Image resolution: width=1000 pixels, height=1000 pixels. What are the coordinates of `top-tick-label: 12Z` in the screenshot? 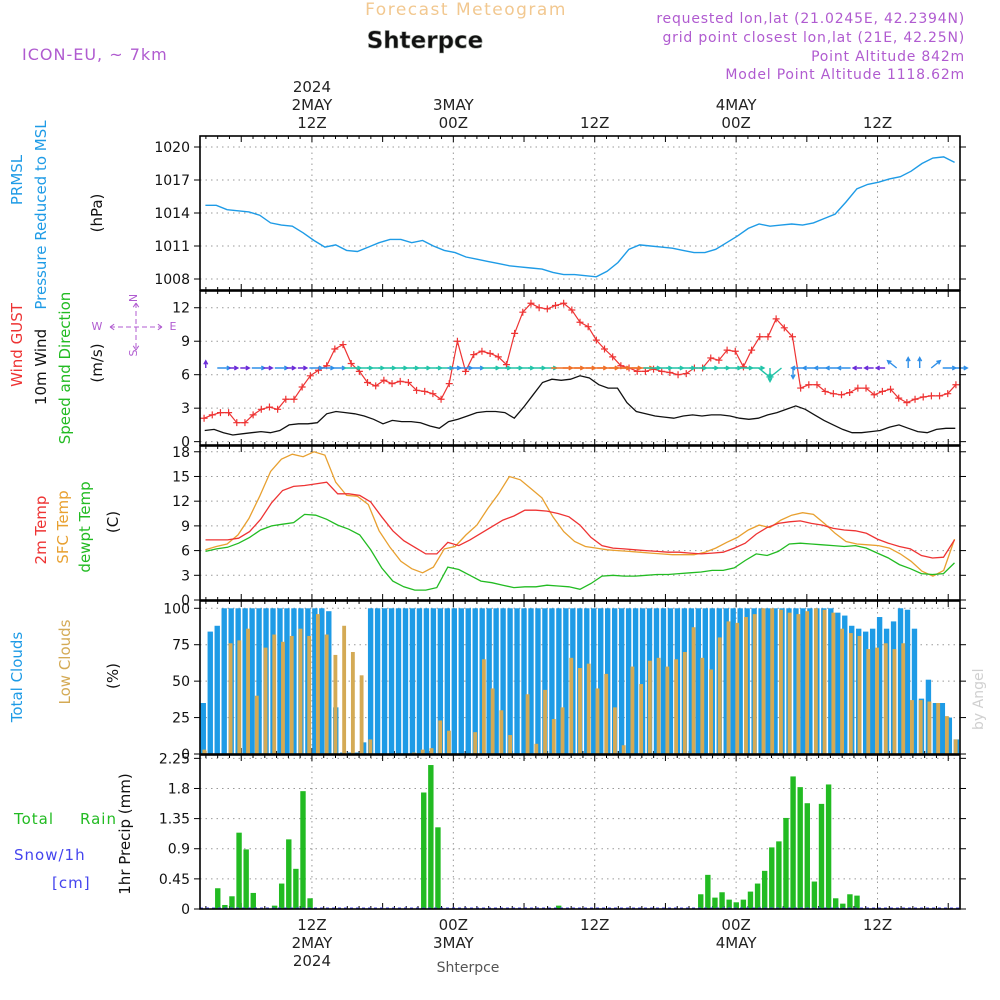 It's located at (877, 123).